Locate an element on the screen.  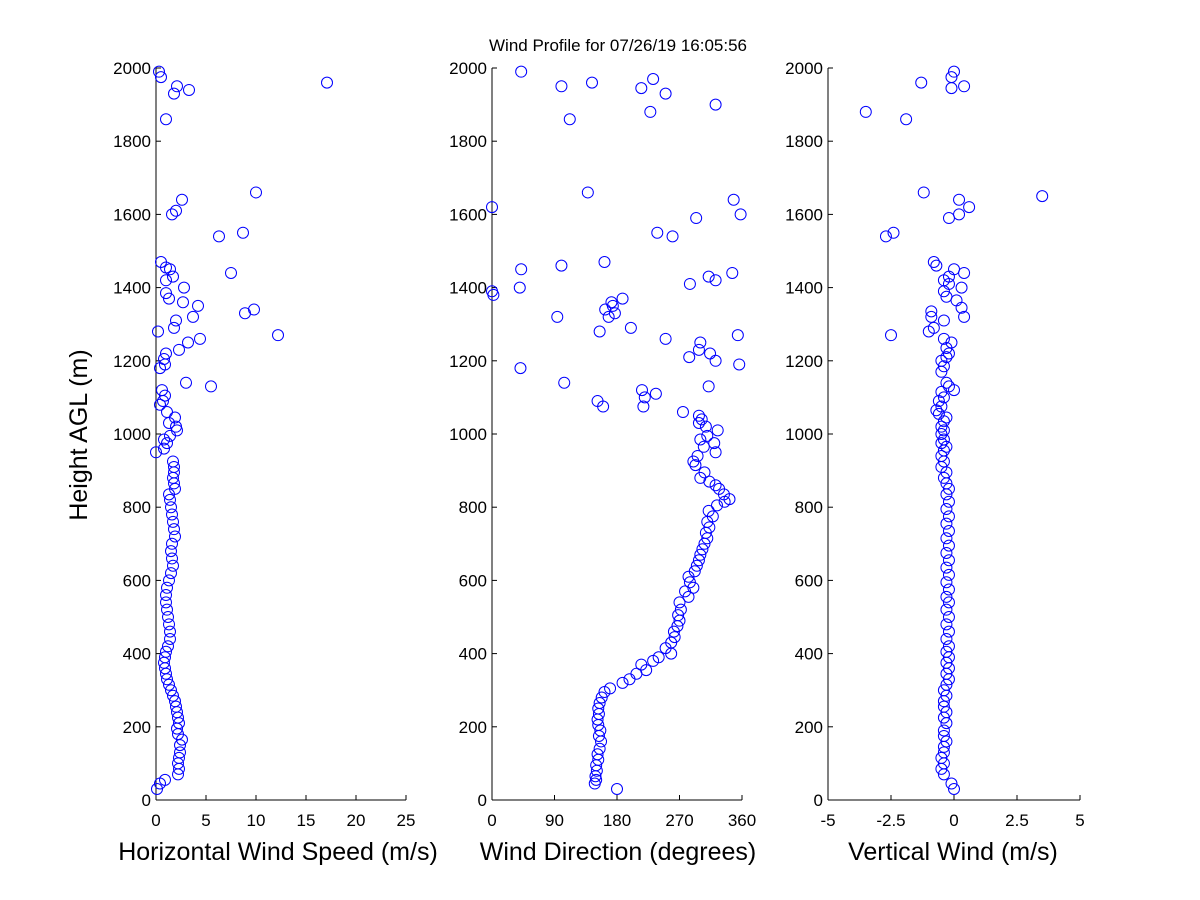
y-tick-label: 1000 is located at coordinates (804, 434).